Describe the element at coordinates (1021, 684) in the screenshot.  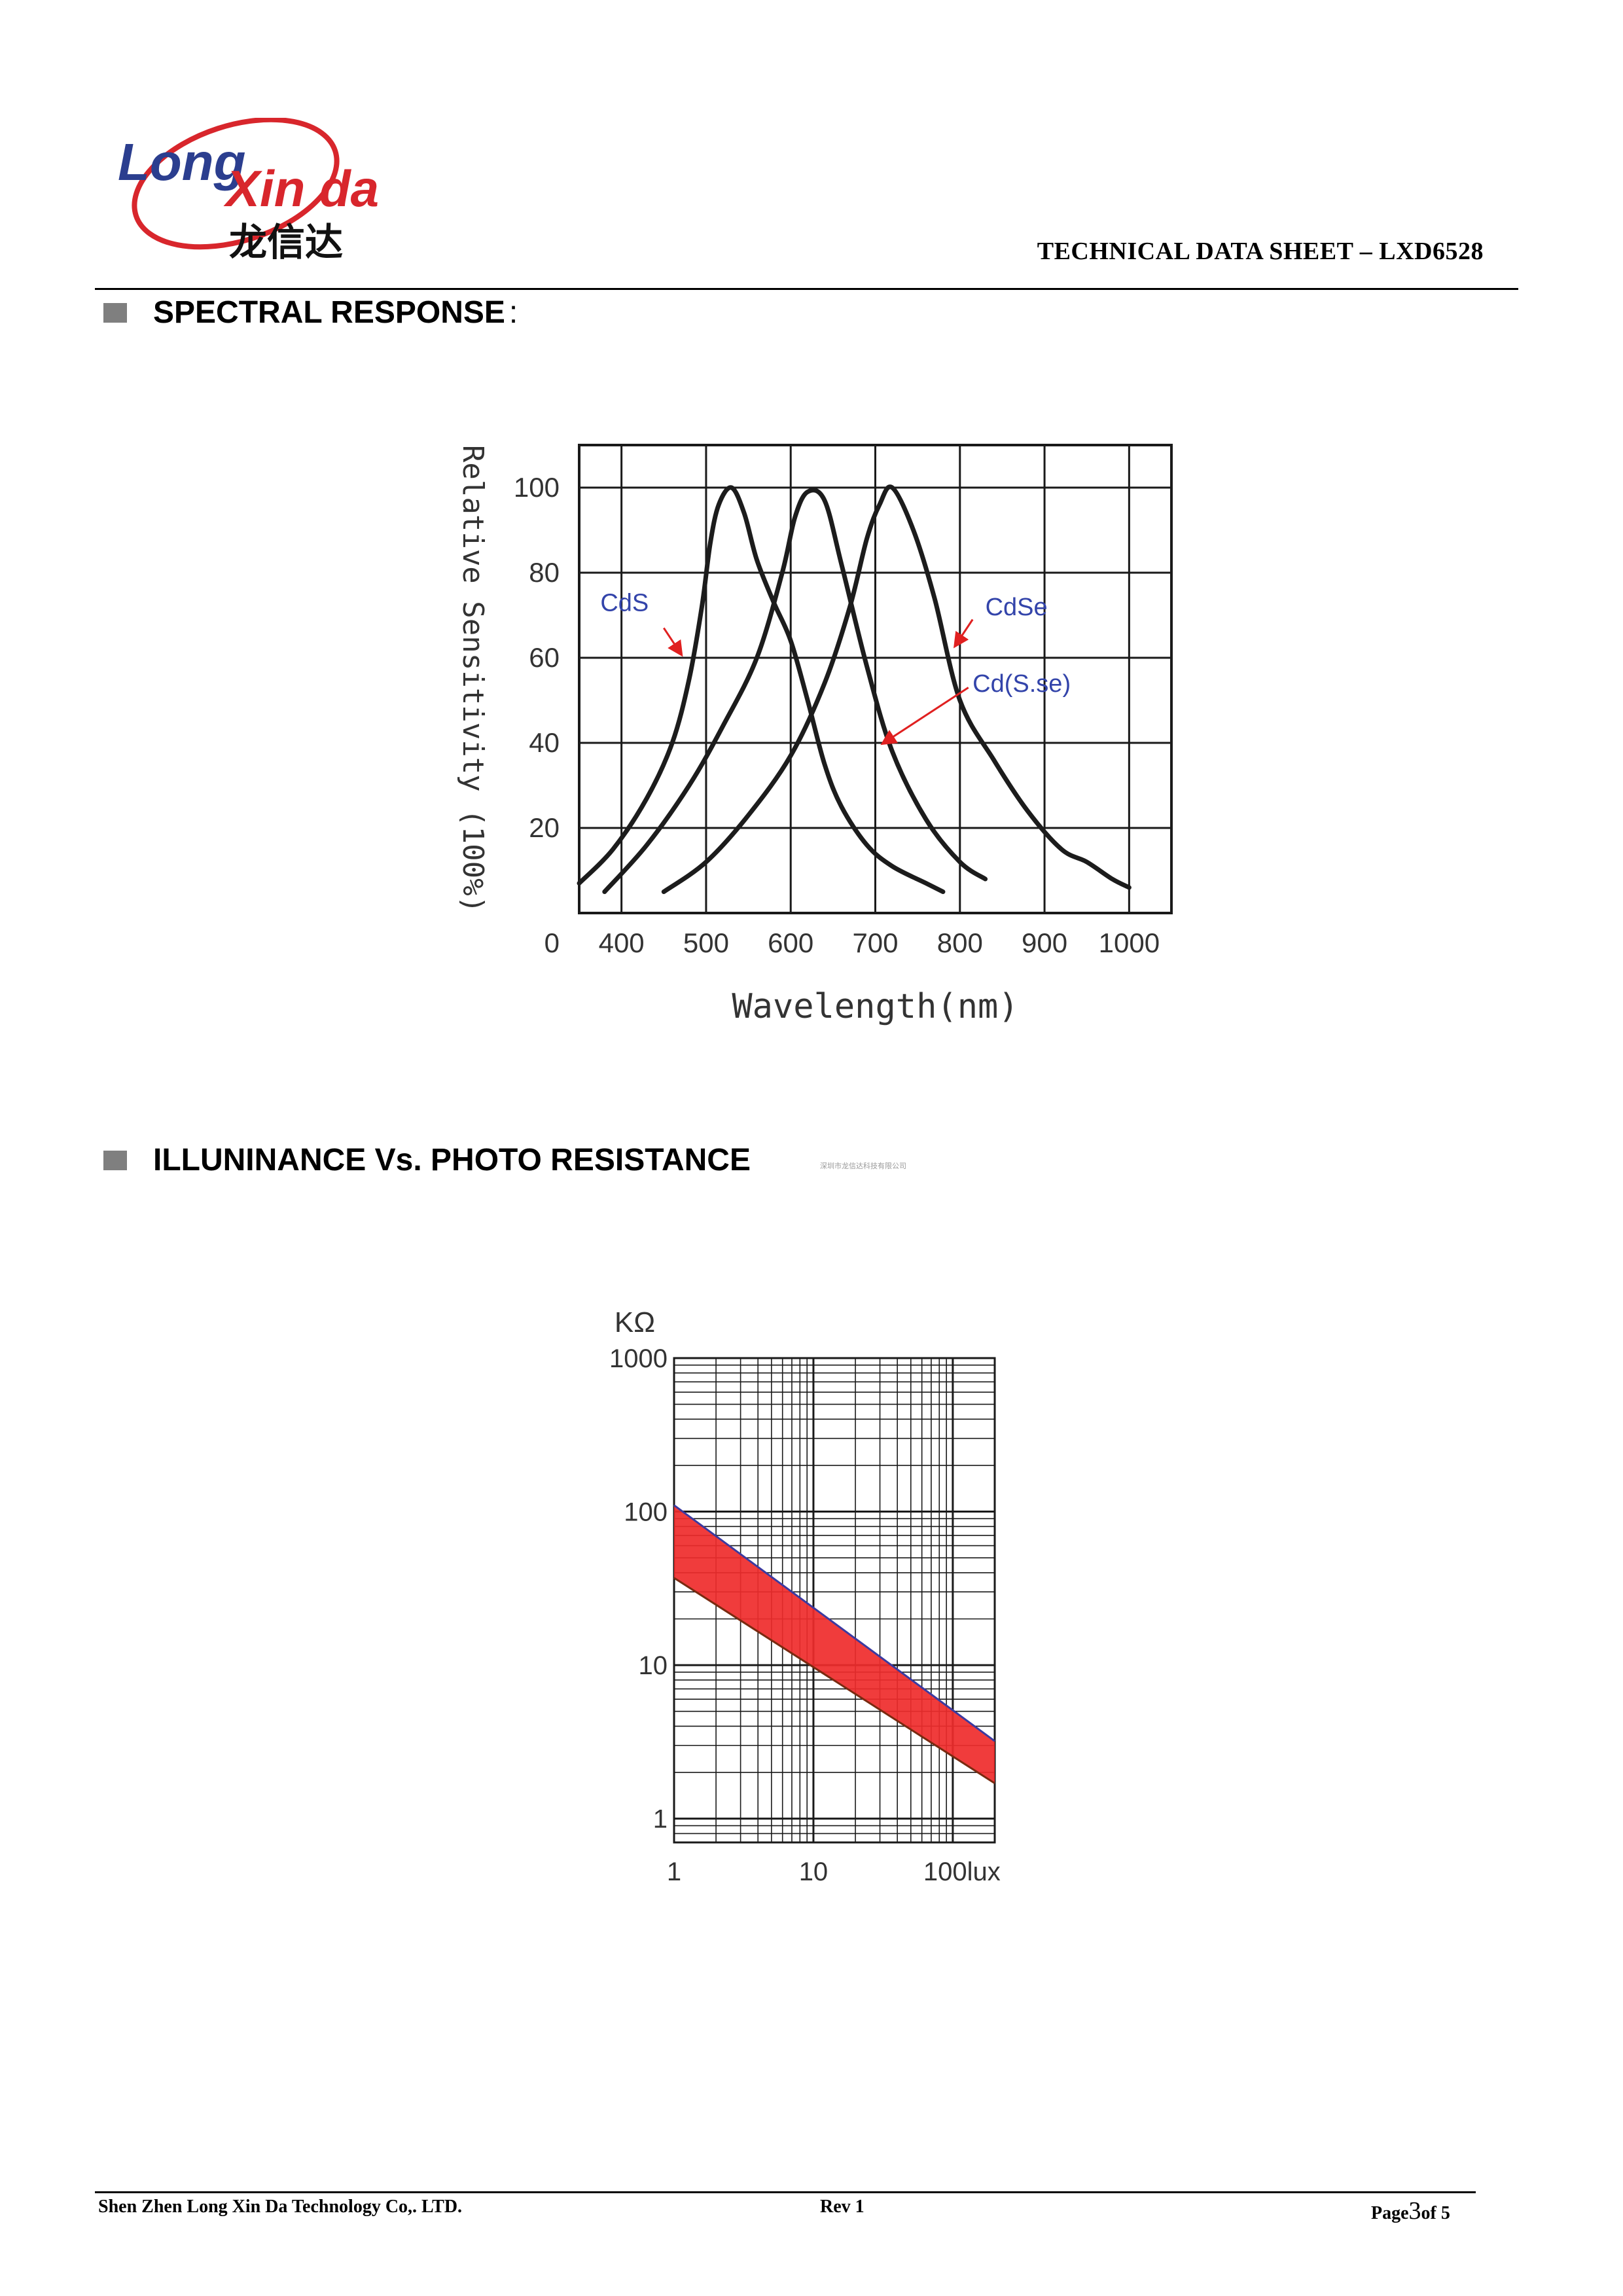
I see `annotation-cdsse-label: Cd(S.se)` at that location.